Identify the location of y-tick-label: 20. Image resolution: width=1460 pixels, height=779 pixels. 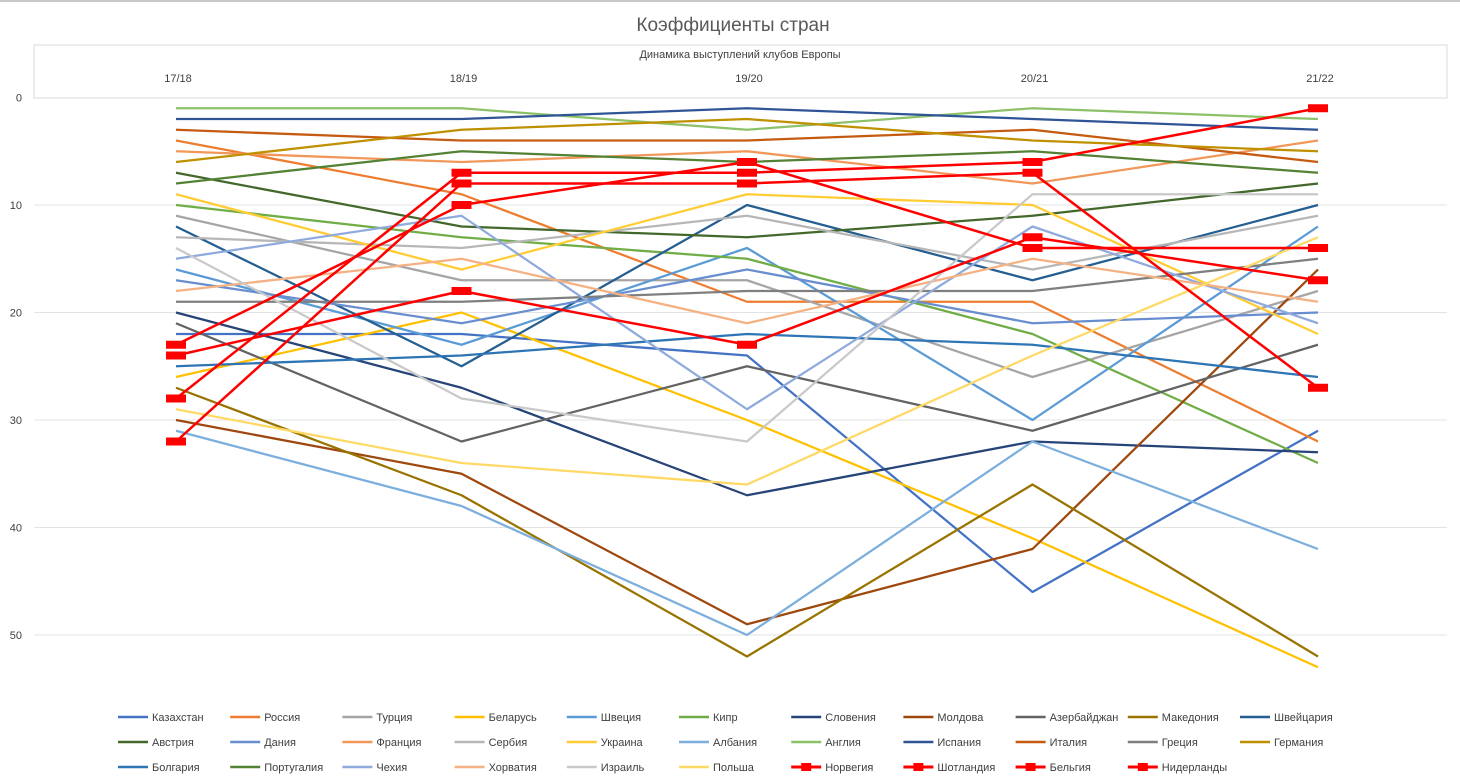
(16, 314).